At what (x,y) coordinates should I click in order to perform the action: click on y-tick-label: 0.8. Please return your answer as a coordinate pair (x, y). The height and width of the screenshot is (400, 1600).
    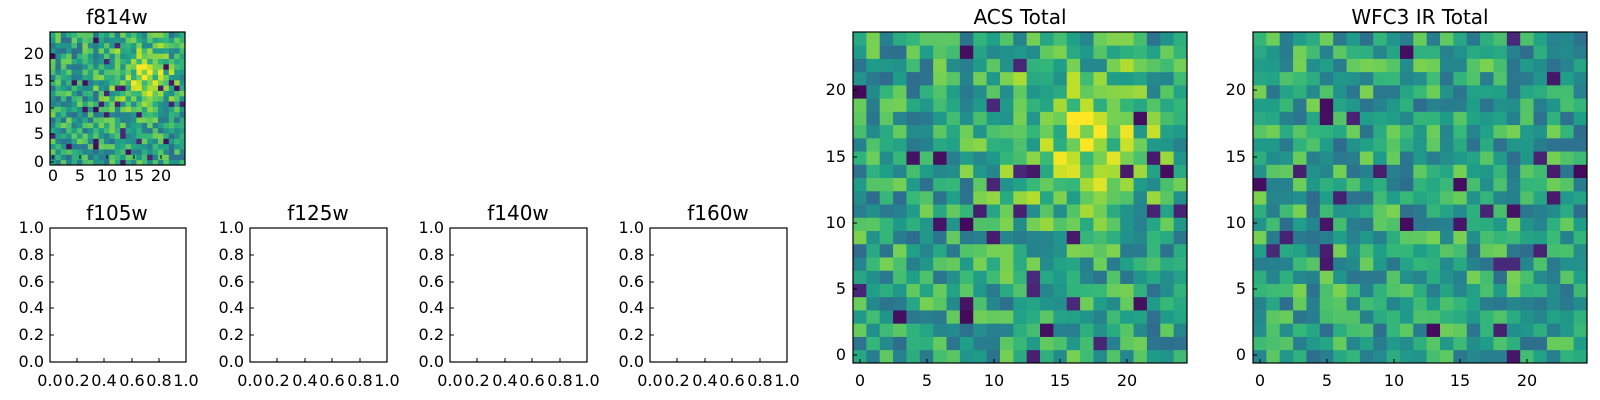
    Looking at the image, I should click on (231, 254).